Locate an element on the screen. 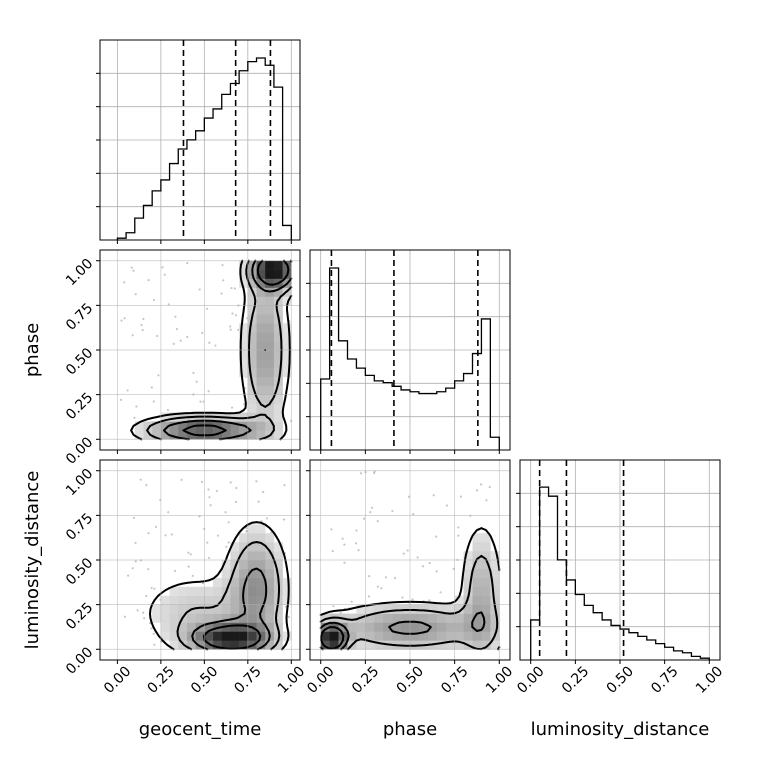  density-panel-geocent_time-phase is located at coordinates (200, 350).